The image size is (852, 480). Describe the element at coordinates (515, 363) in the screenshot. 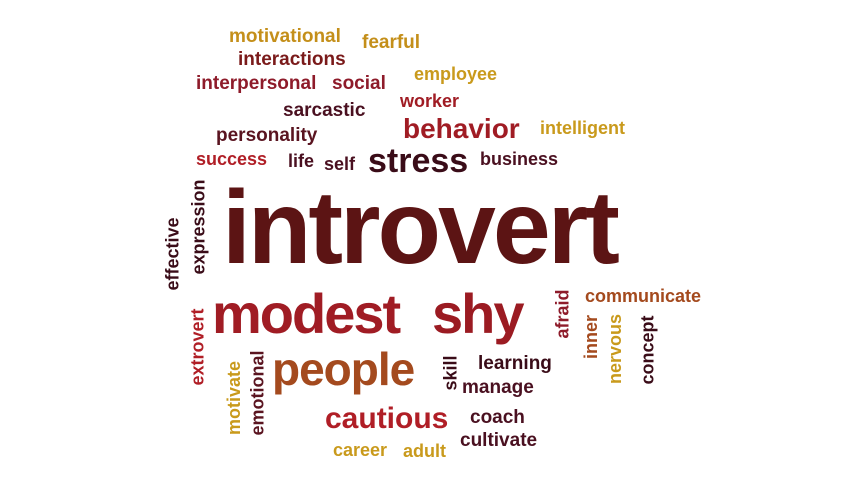

I see `word-learning: learning` at that location.